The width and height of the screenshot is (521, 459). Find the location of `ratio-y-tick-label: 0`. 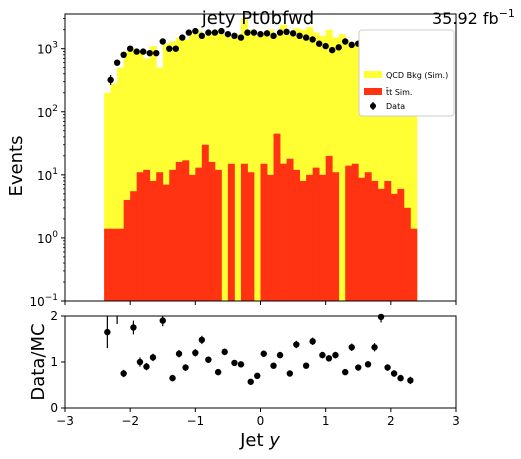

ratio-y-tick-label: 0 is located at coordinates (54, 408).